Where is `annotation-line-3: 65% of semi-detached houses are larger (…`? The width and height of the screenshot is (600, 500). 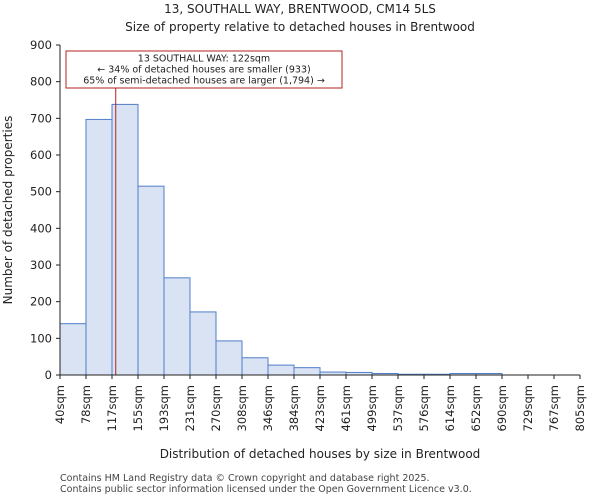
annotation-line-3: 65% of semi-detached houses are larger (… is located at coordinates (204, 81).